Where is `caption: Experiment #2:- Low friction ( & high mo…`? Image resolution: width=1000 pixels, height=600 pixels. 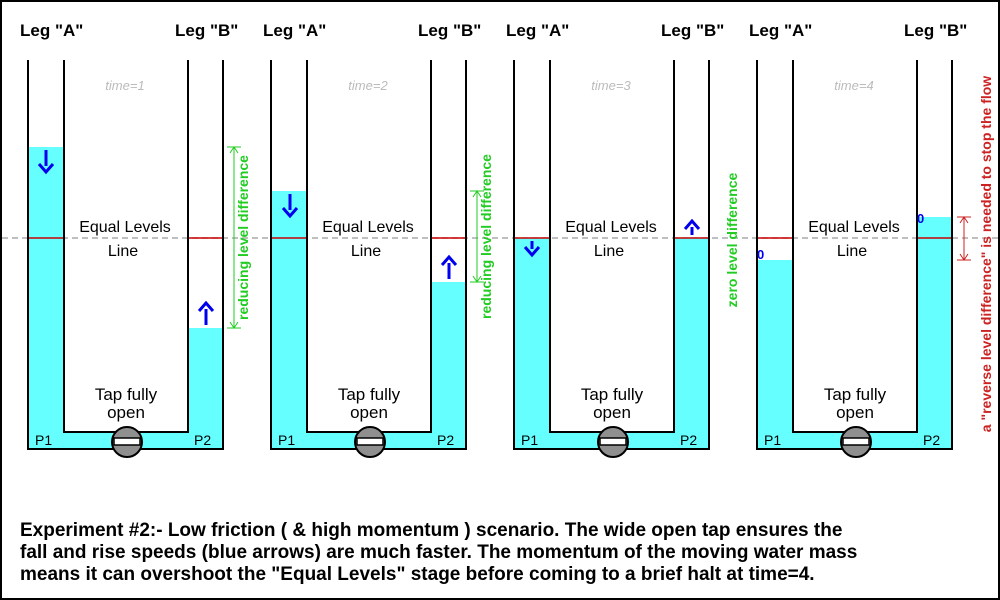 caption: Experiment #2:- Low friction ( & high mo… is located at coordinates (500, 553).